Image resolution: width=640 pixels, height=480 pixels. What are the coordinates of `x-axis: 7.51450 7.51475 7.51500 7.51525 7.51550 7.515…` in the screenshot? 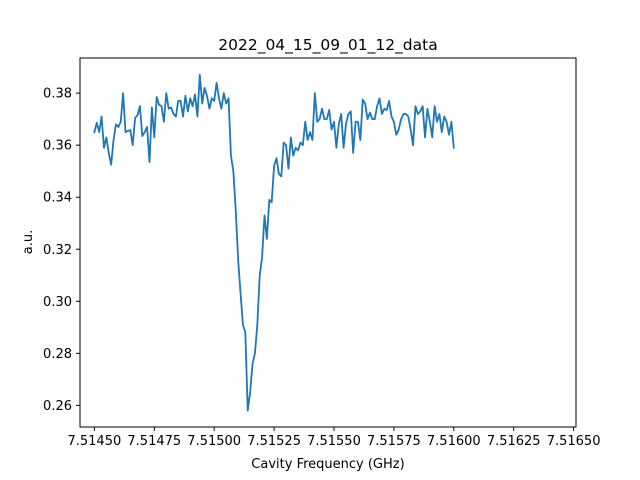 It's located at (333, 438).